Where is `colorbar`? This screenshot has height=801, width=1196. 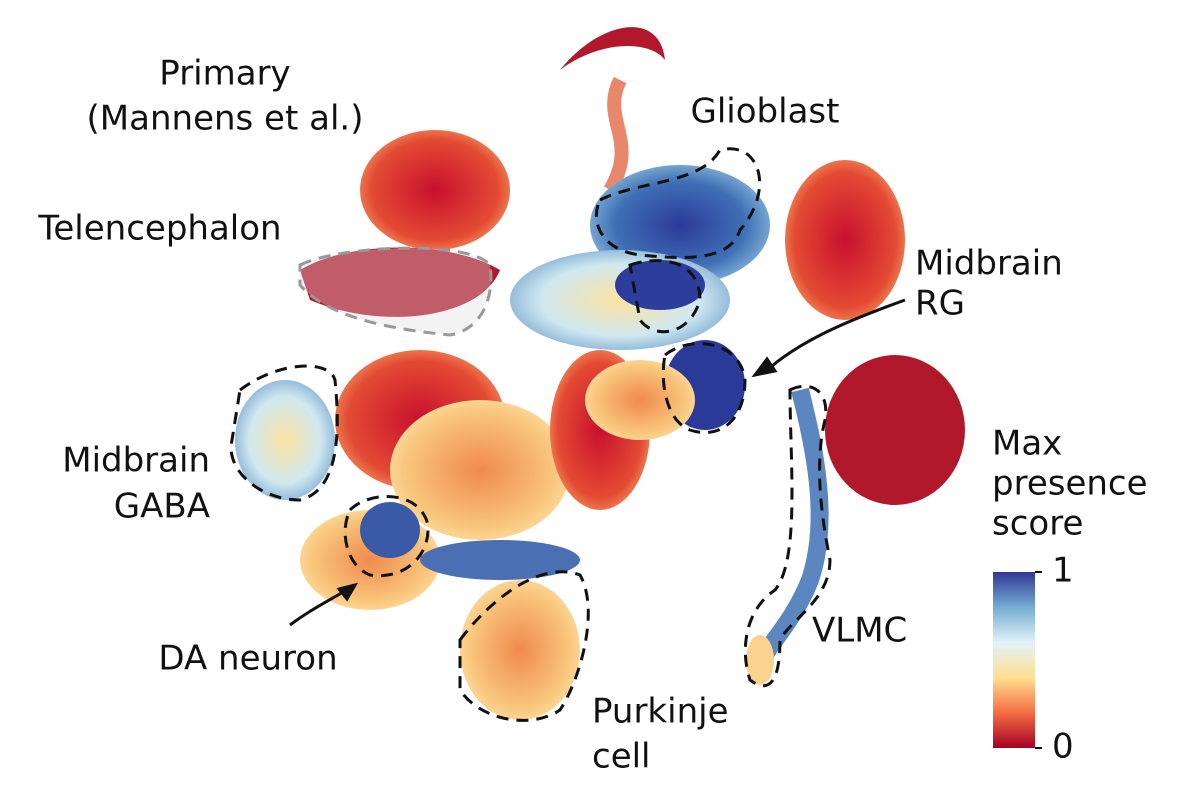 colorbar is located at coordinates (1014, 660).